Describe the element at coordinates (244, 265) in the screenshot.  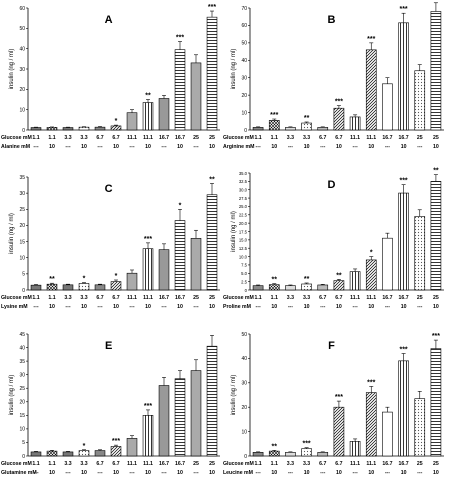
I see `y-tick-label: 7.5` at that location.